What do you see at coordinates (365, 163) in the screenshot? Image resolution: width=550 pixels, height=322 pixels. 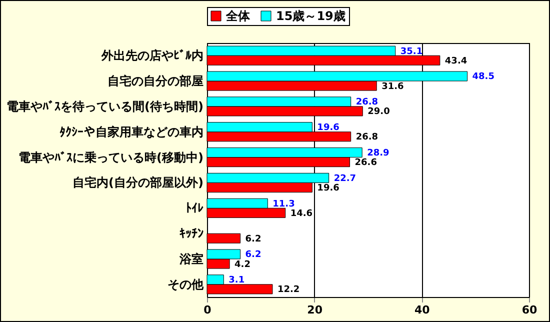 I see `data-label: 26.6` at bounding box center [365, 163].